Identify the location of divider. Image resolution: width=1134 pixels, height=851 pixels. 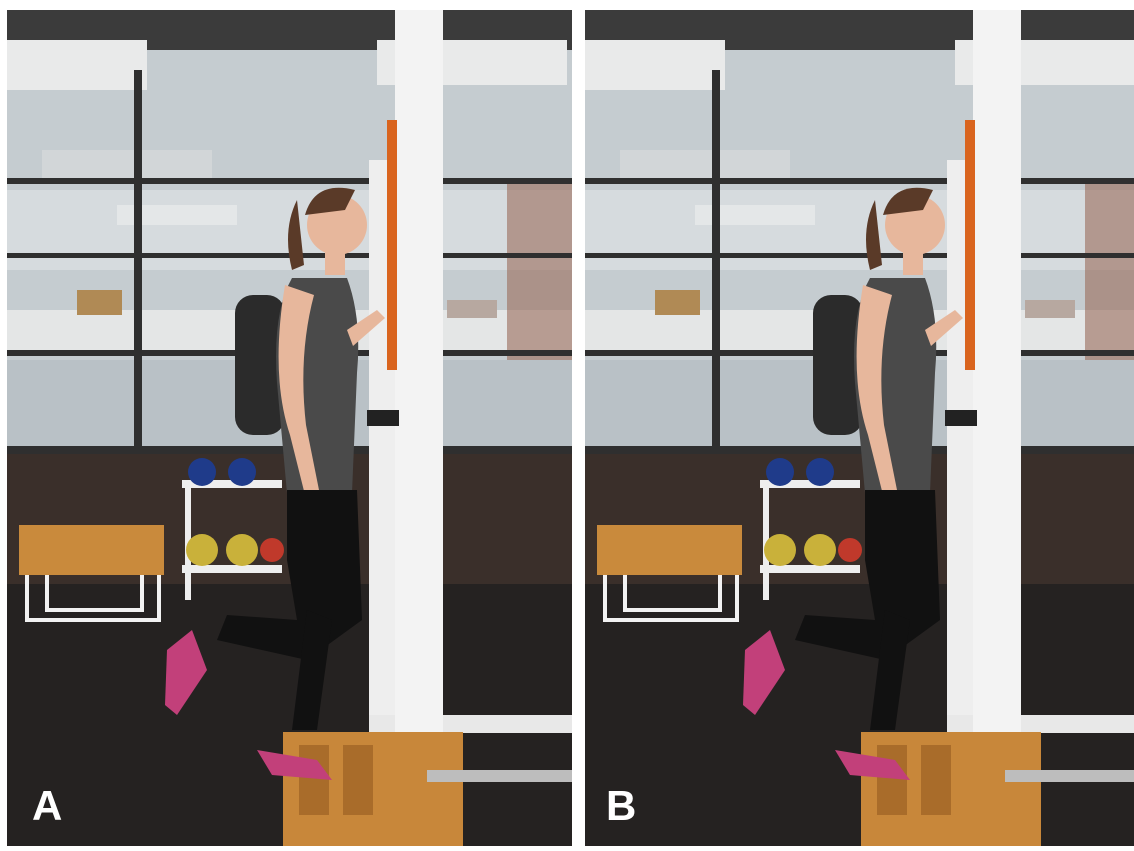
(576, 423).